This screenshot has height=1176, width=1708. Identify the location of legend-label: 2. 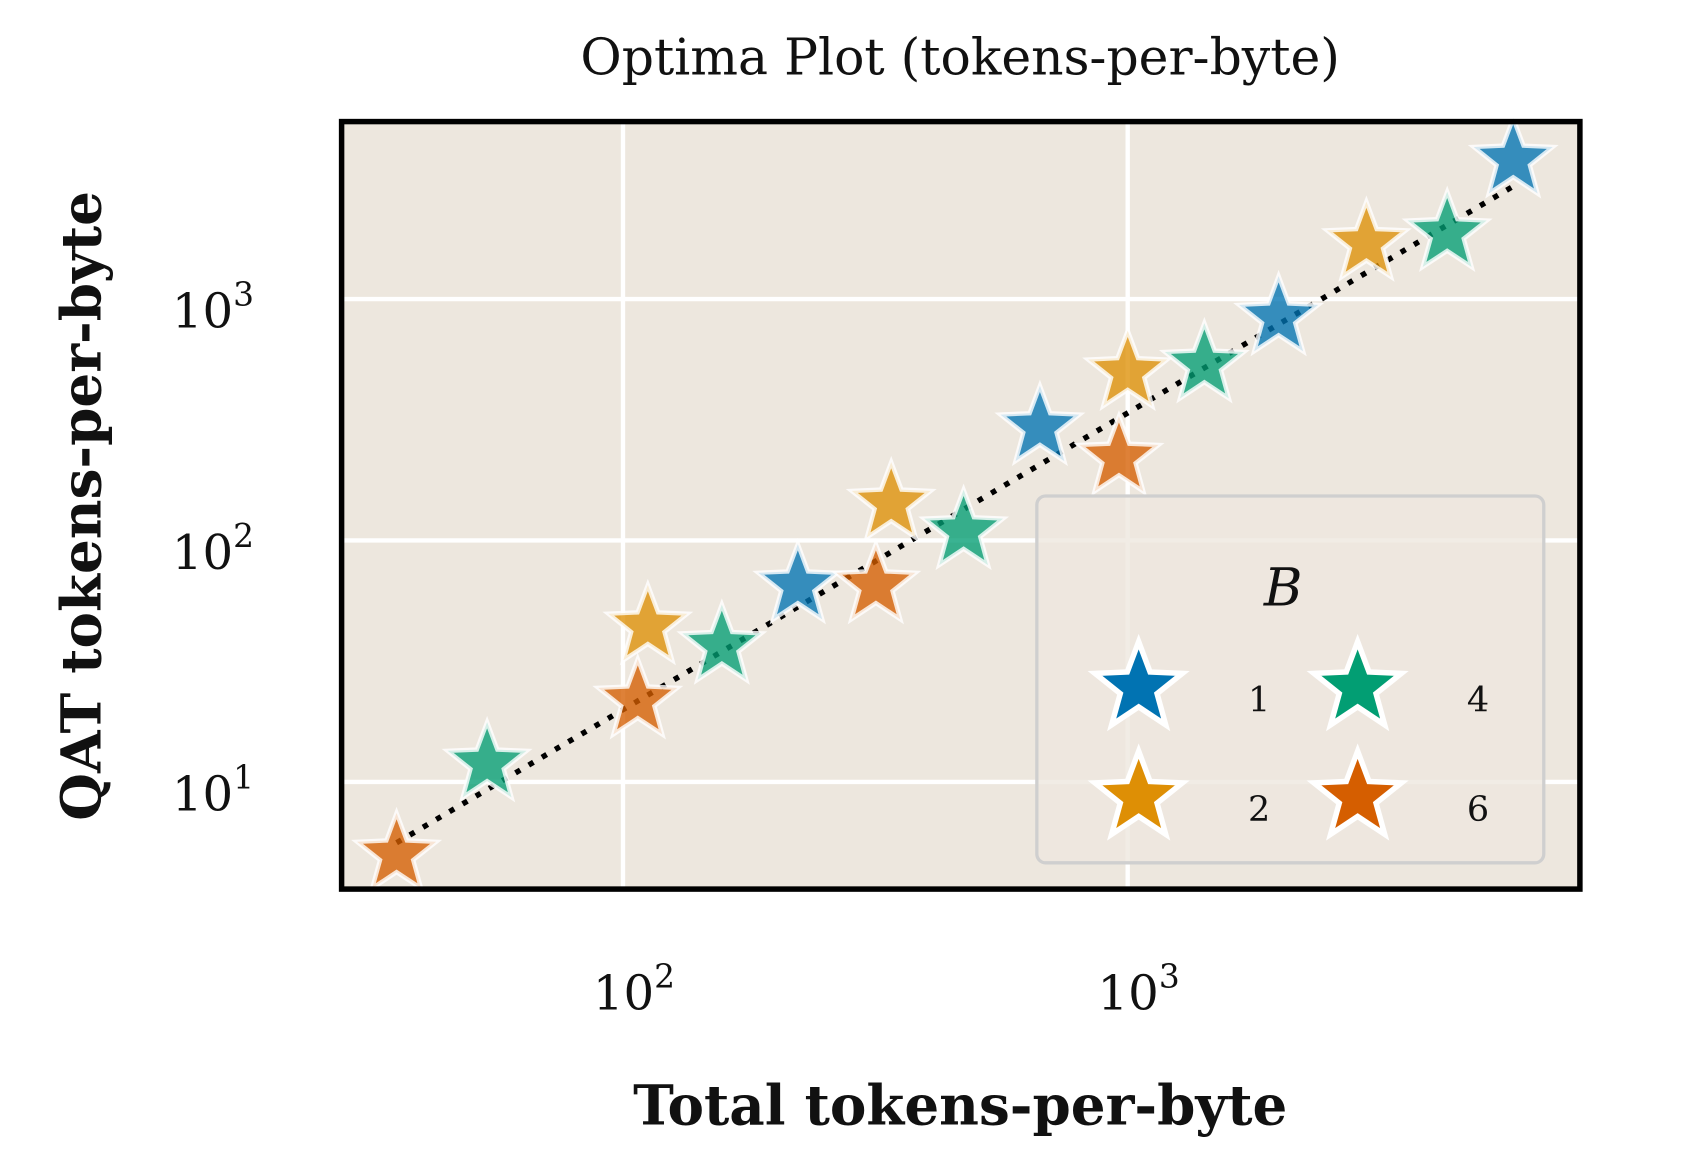
(1259, 809).